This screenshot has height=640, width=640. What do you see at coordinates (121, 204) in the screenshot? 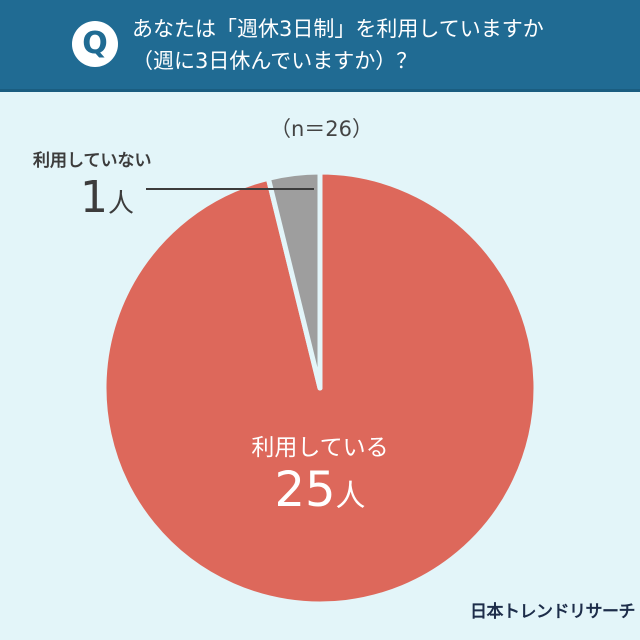
I see `not-using-count-unit: 人` at bounding box center [121, 204].